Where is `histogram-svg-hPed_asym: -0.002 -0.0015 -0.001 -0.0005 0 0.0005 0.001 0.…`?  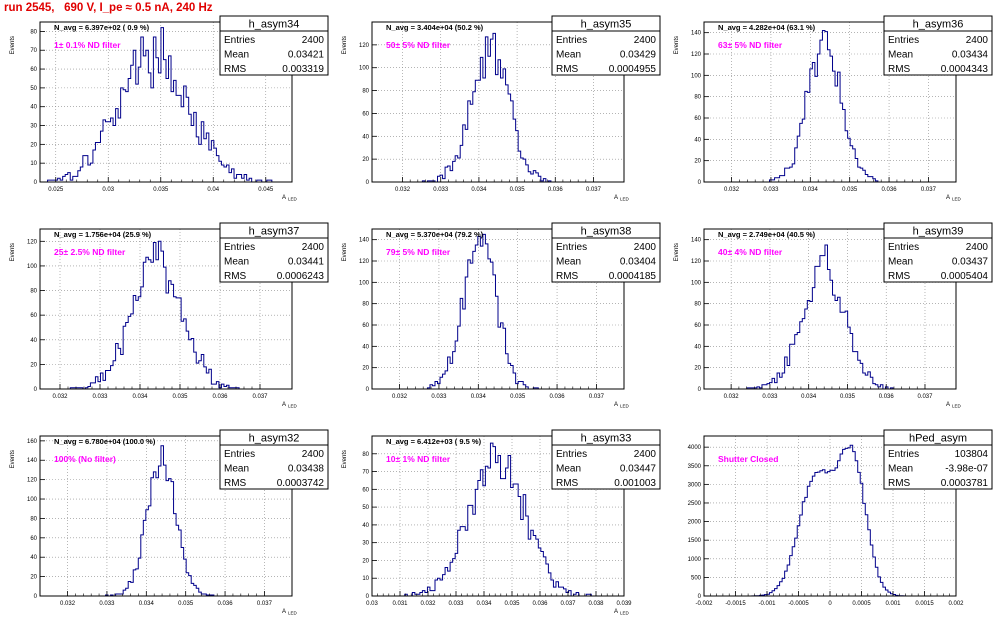 histogram-svg-hPed_asym: -0.002 -0.0015 -0.001 -0.0005 0 0.0005 0.001 0.… is located at coordinates (840, 518).